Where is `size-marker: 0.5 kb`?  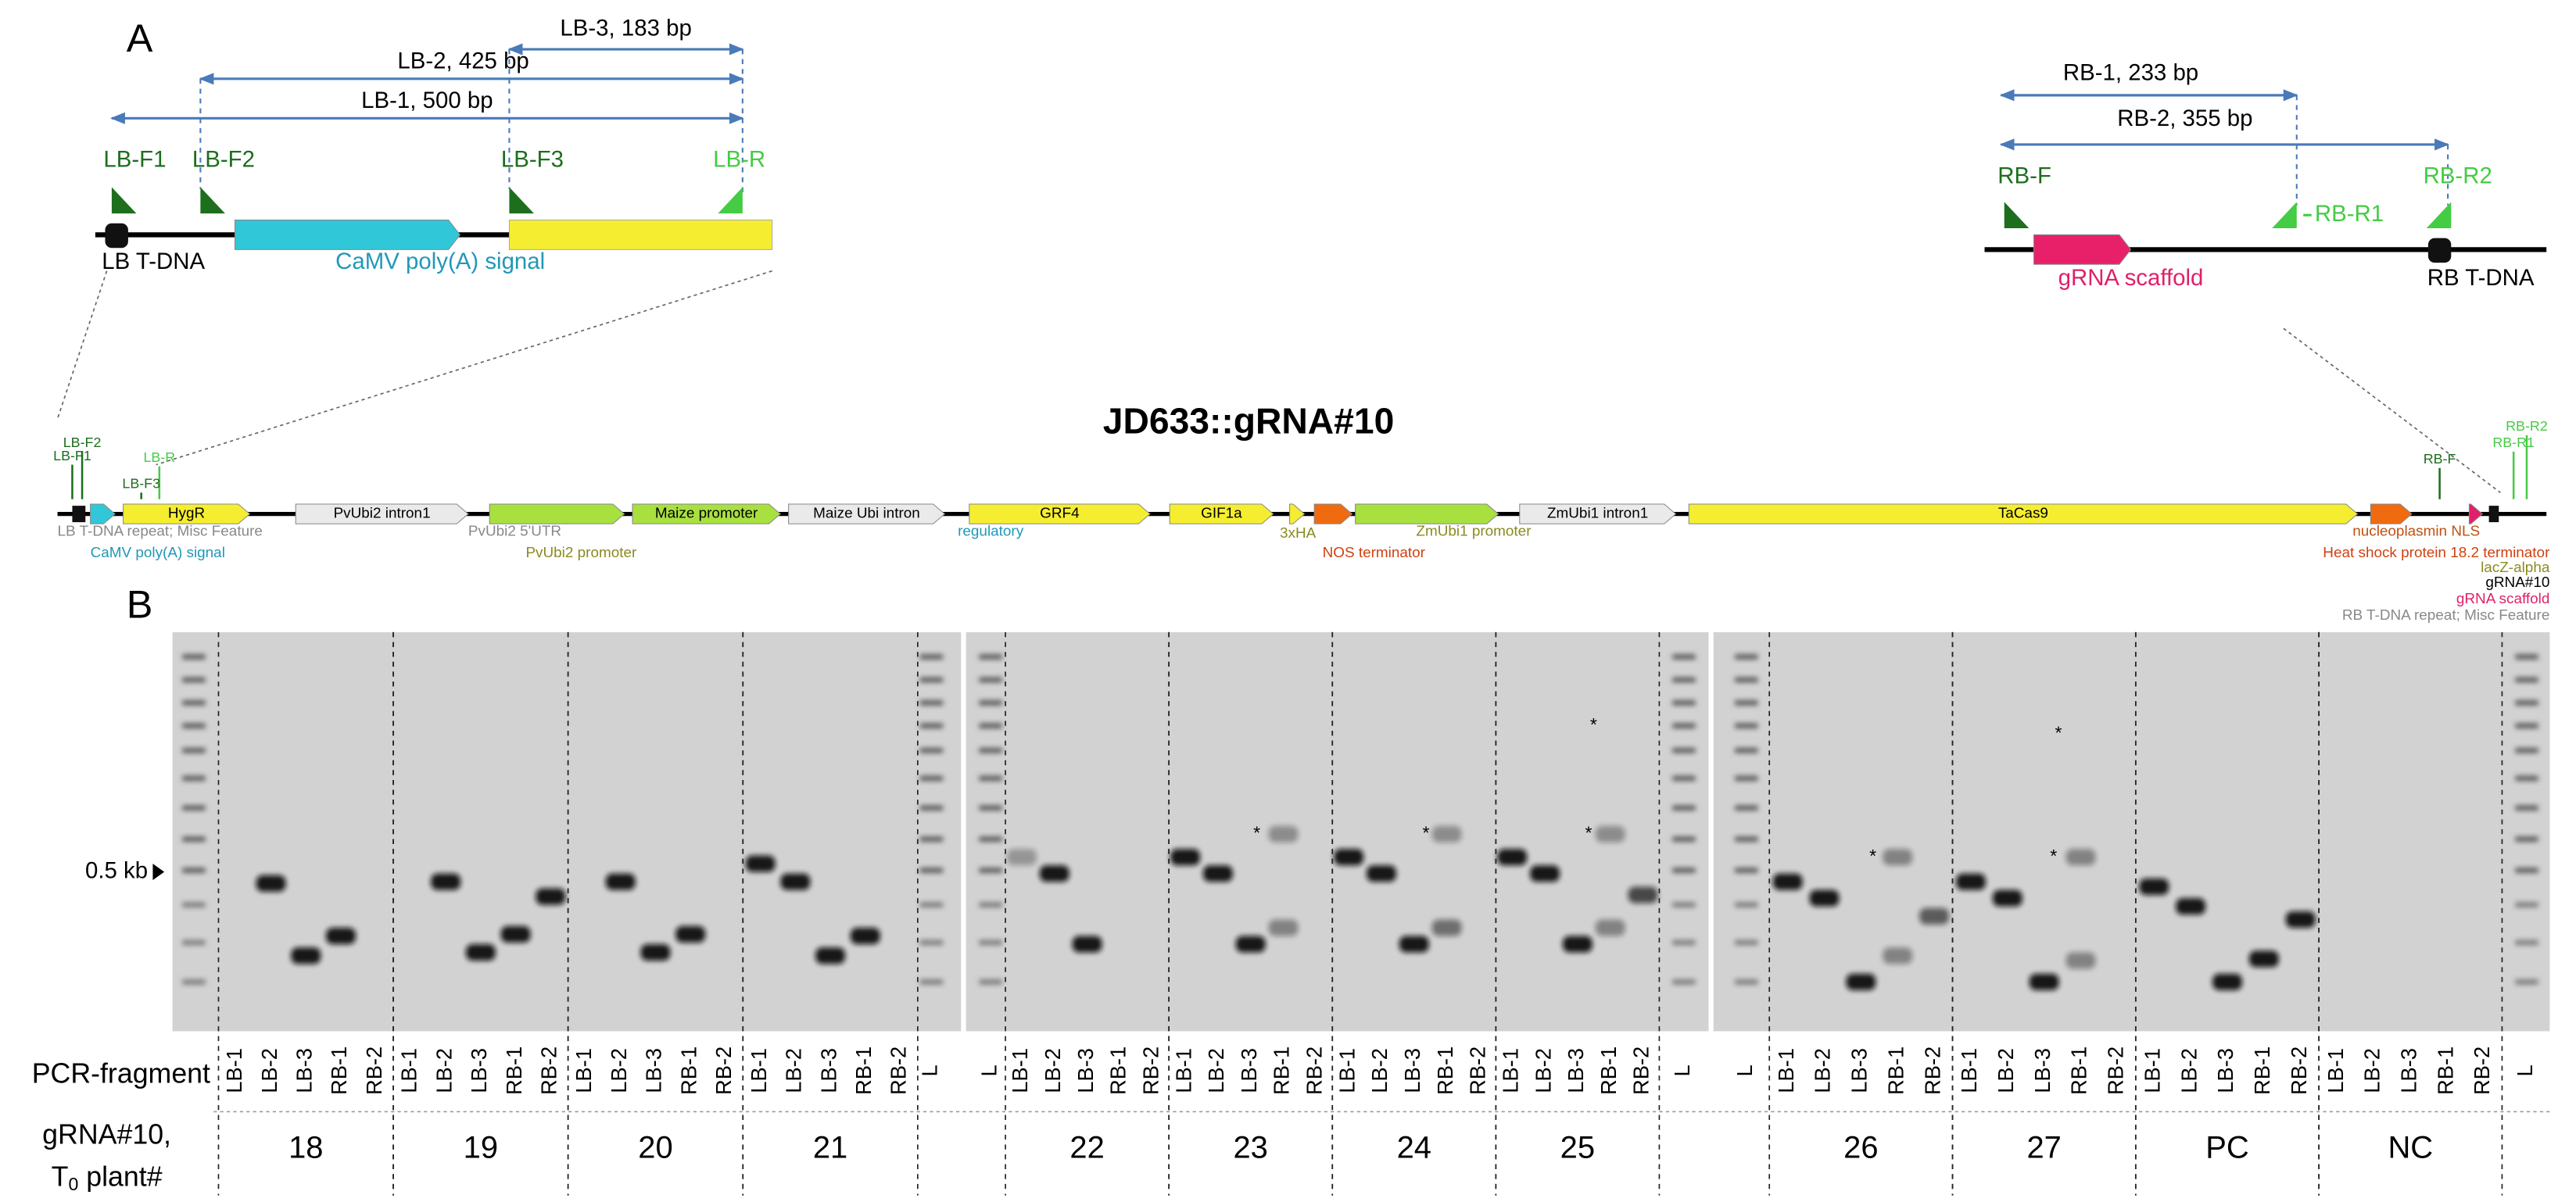
size-marker: 0.5 kb is located at coordinates (117, 870).